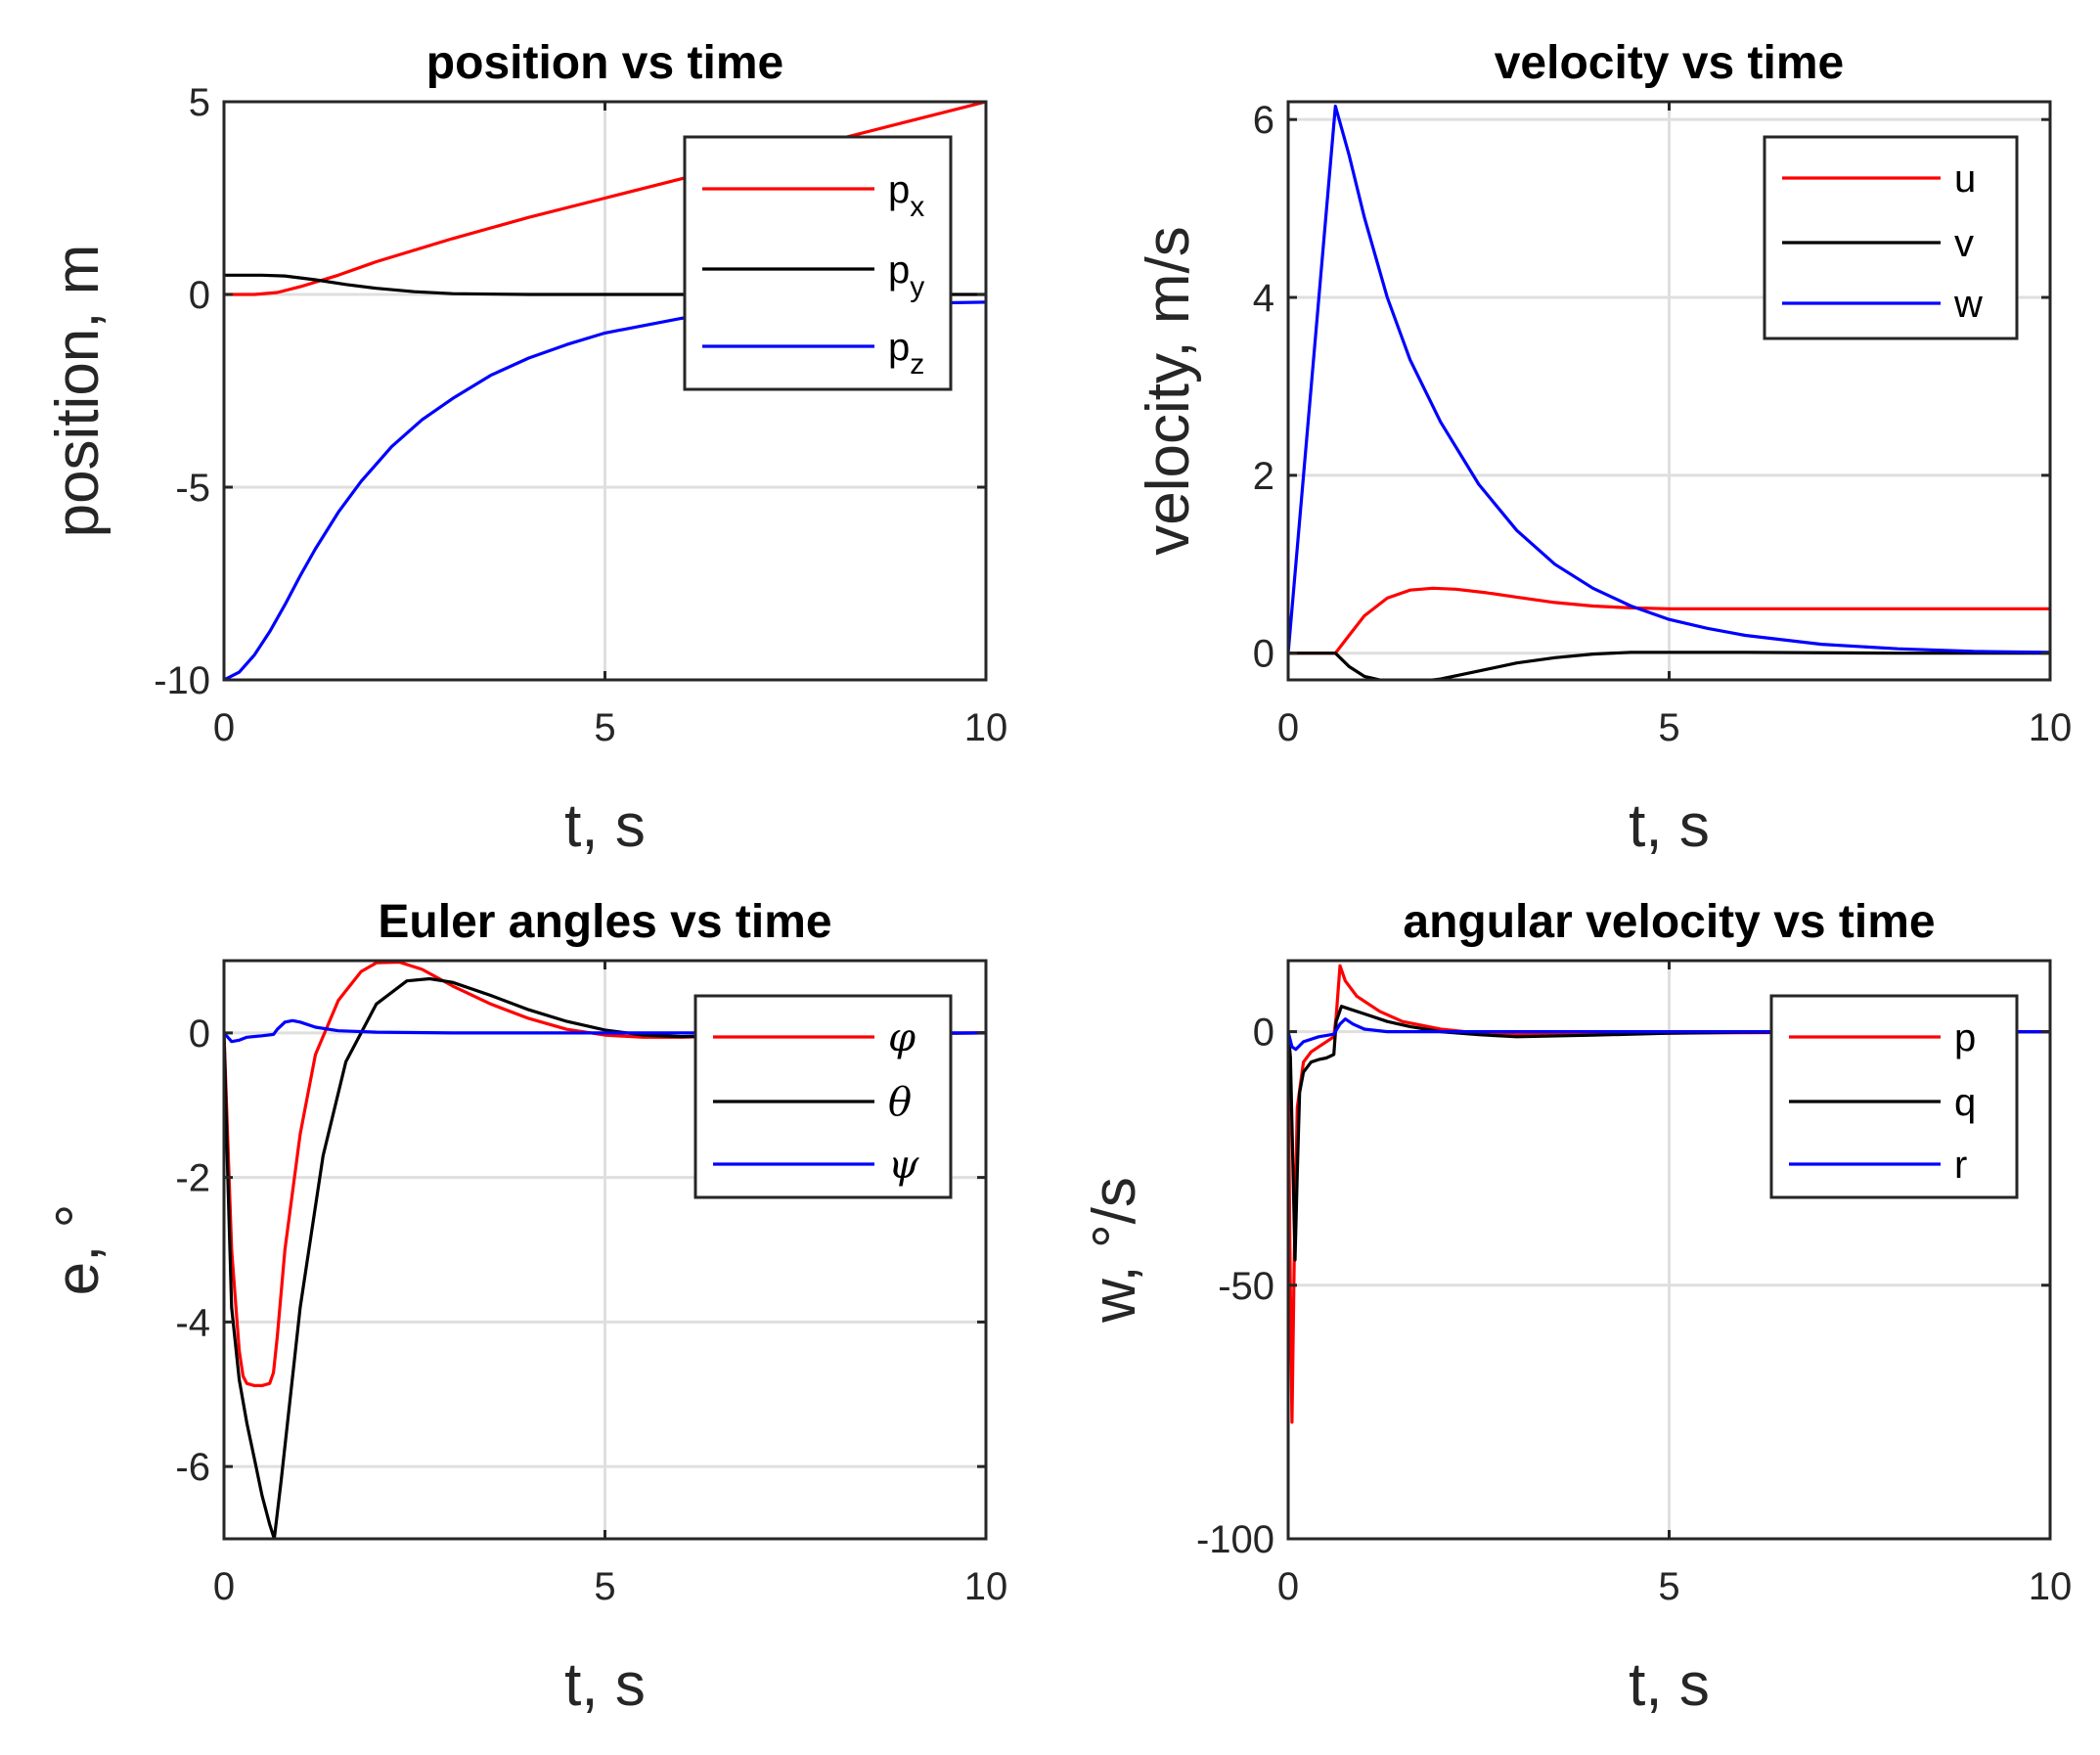 The width and height of the screenshot is (2100, 1755). What do you see at coordinates (1965, 1102) in the screenshot?
I see `legend-label: q` at bounding box center [1965, 1102].